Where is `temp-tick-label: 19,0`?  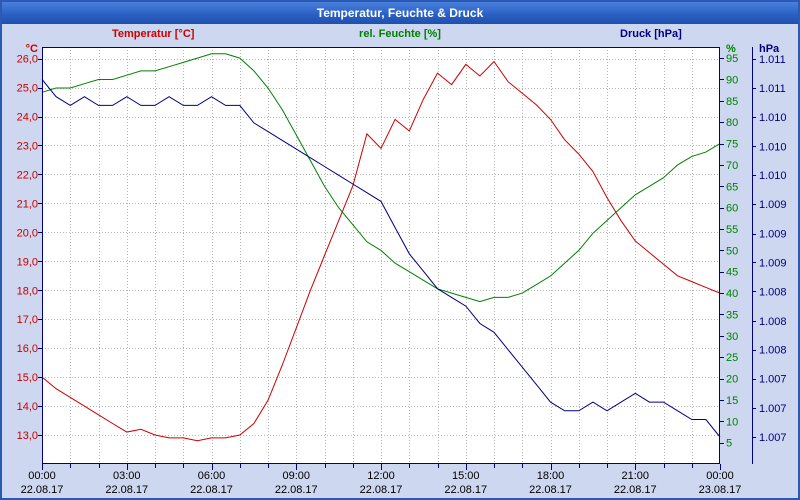 temp-tick-label: 19,0 is located at coordinates (27, 262).